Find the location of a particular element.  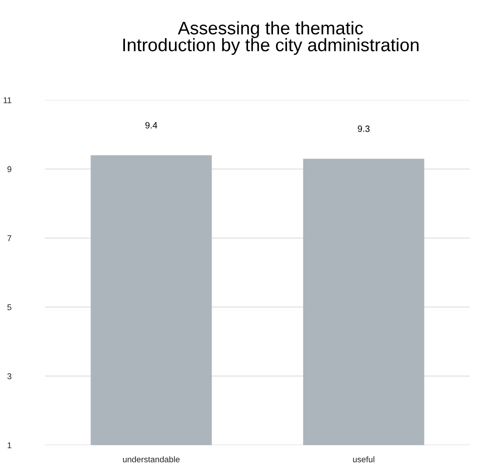

x-tick-label: useful is located at coordinates (363, 459).